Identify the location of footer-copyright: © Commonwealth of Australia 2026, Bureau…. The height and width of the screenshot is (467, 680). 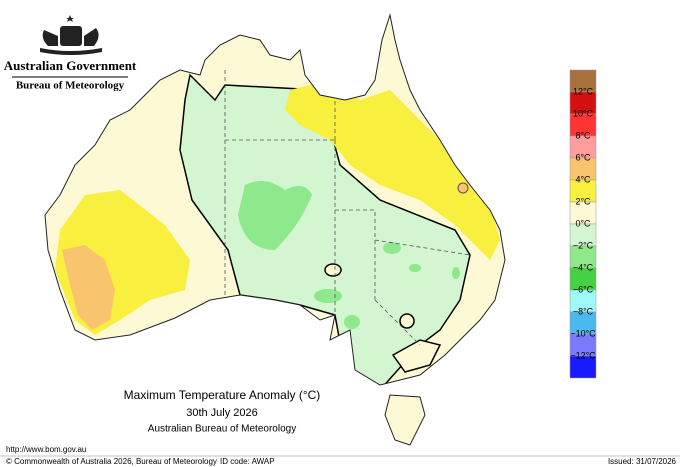
(111, 461).